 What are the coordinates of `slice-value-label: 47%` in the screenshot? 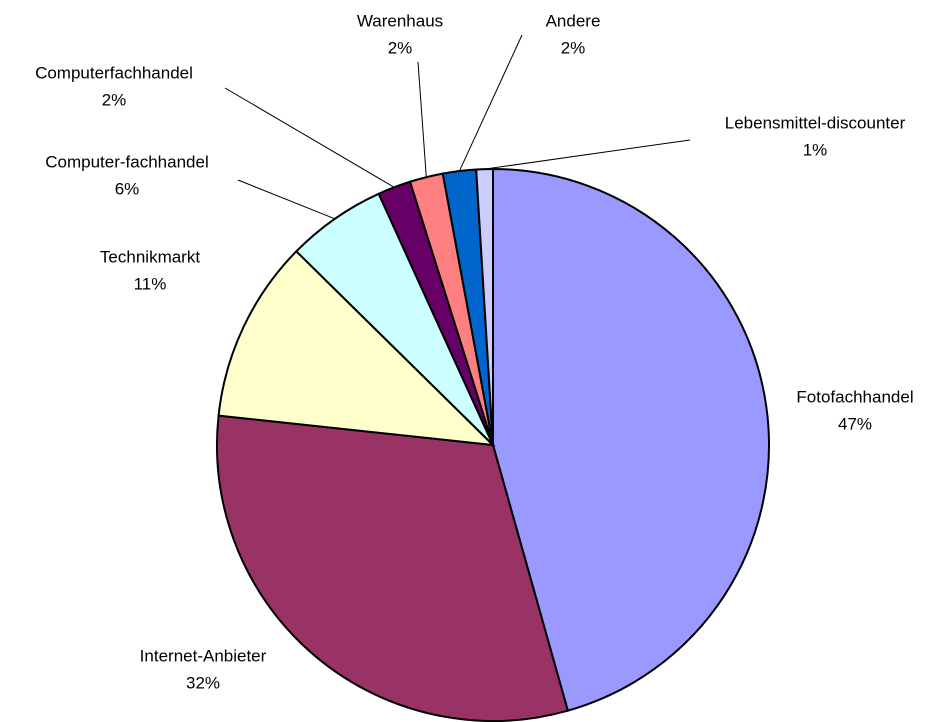 It's located at (855, 423).